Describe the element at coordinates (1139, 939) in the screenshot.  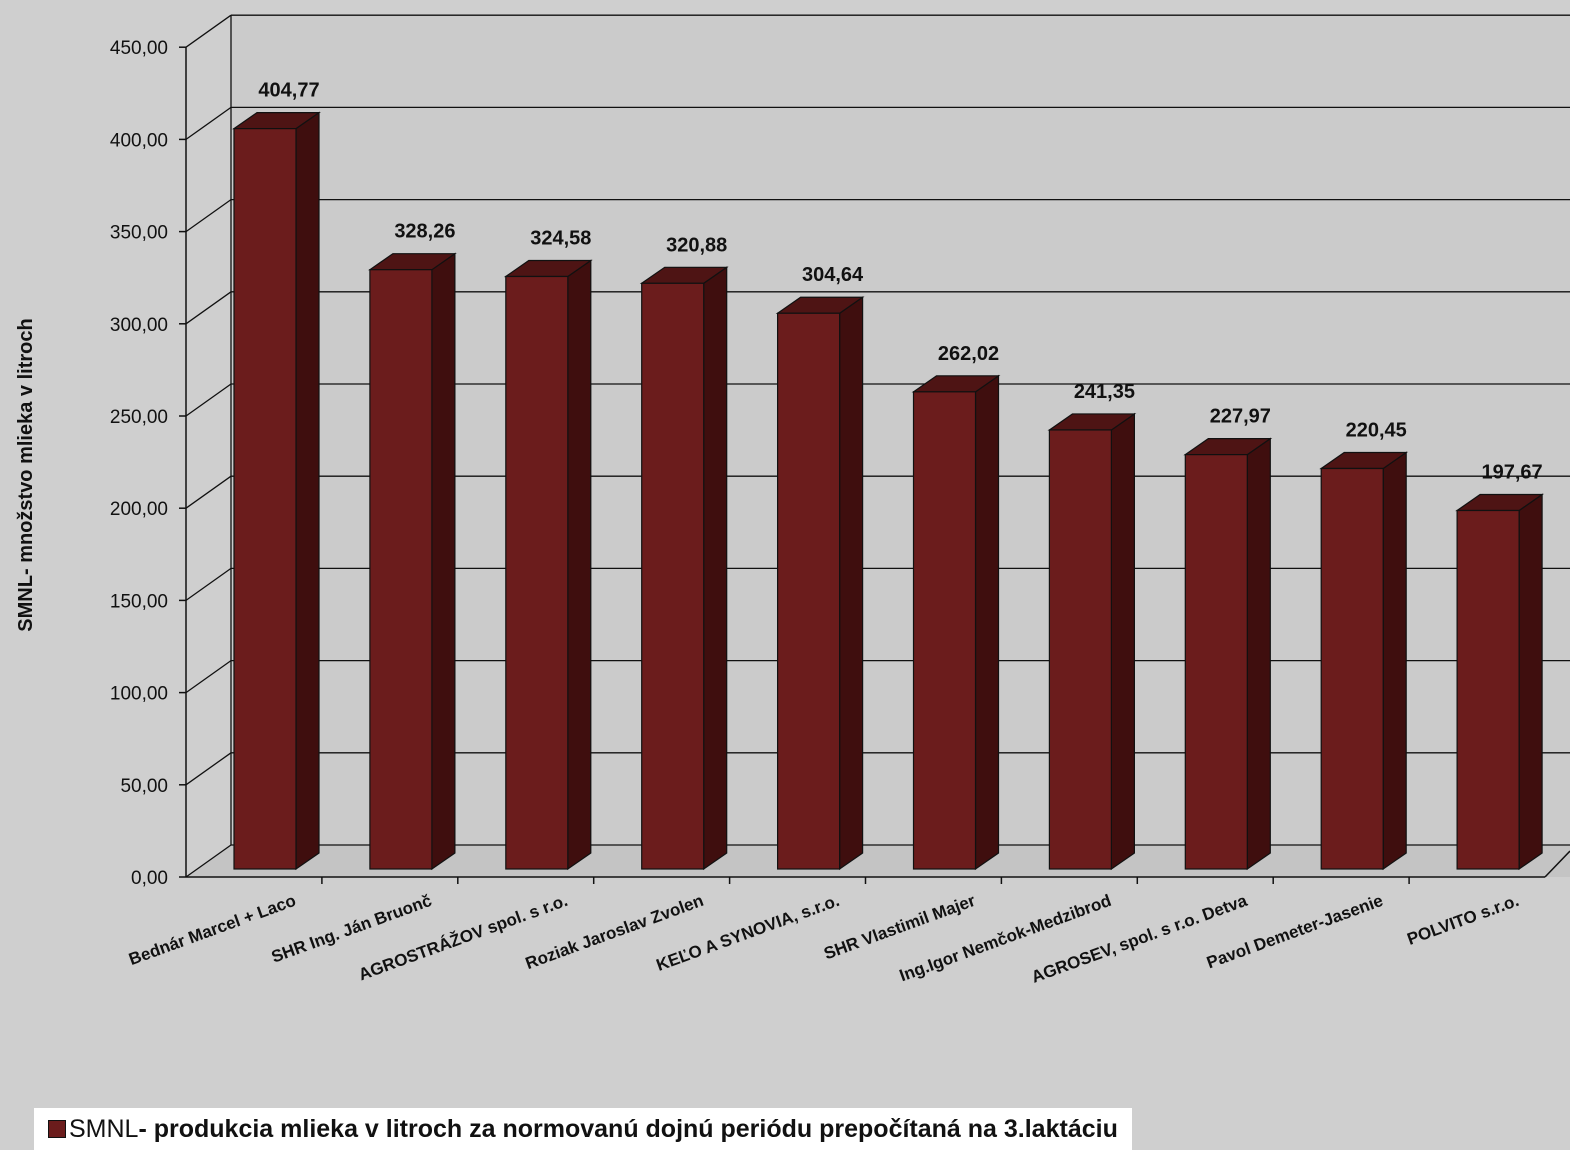
I see `x-tick-label: AGROSEV, spol. s r.o. Detva` at that location.